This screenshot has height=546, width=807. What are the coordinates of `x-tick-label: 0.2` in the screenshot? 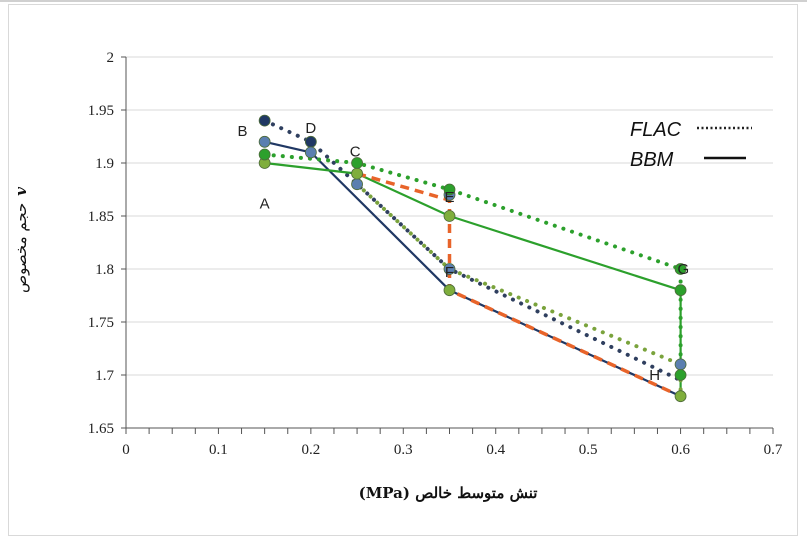 It's located at (310, 450).